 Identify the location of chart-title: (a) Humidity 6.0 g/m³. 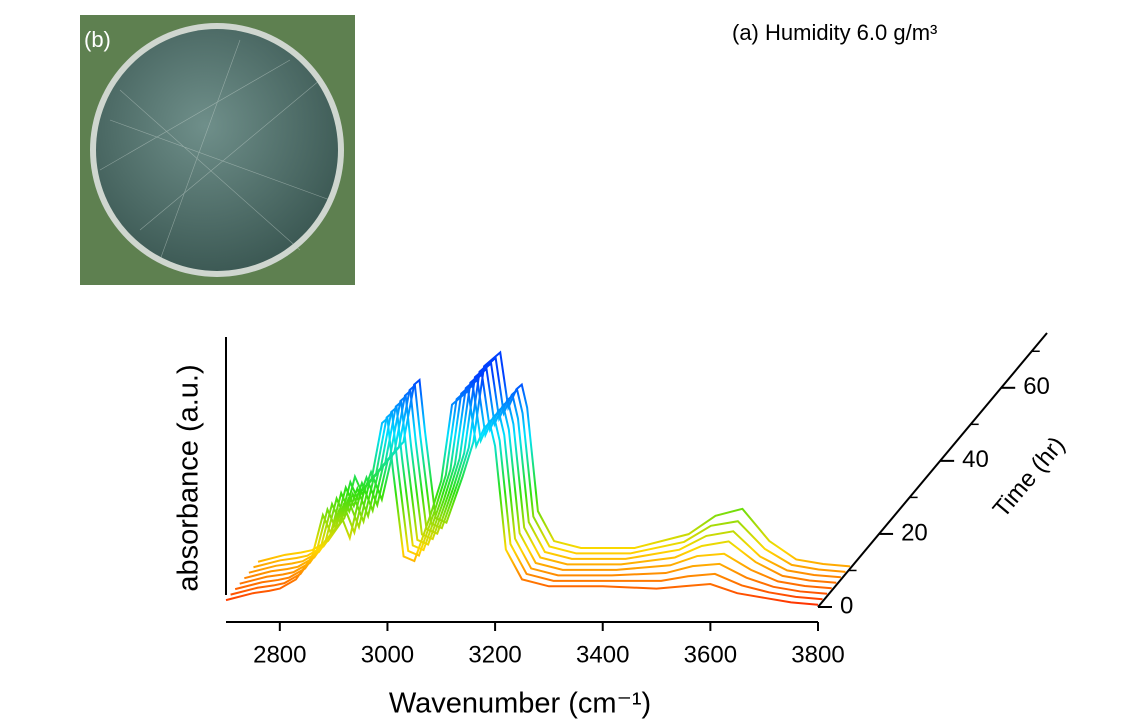
(834, 32).